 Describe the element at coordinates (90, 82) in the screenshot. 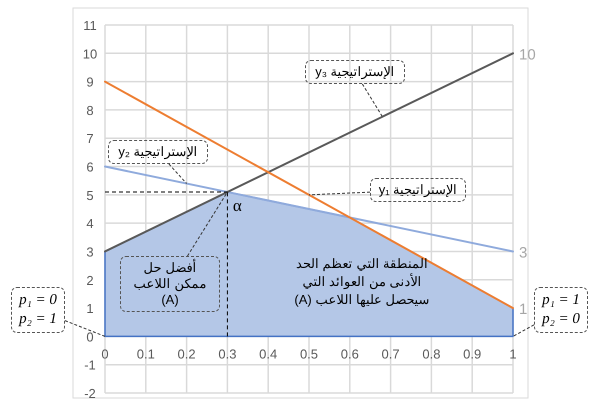

I see `y-tick-label: 9` at that location.